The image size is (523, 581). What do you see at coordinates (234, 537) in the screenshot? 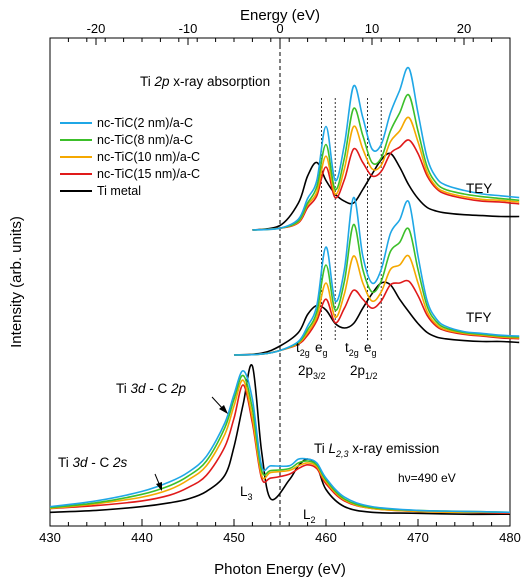
I see `x-tick-label: 450` at bounding box center [234, 537].